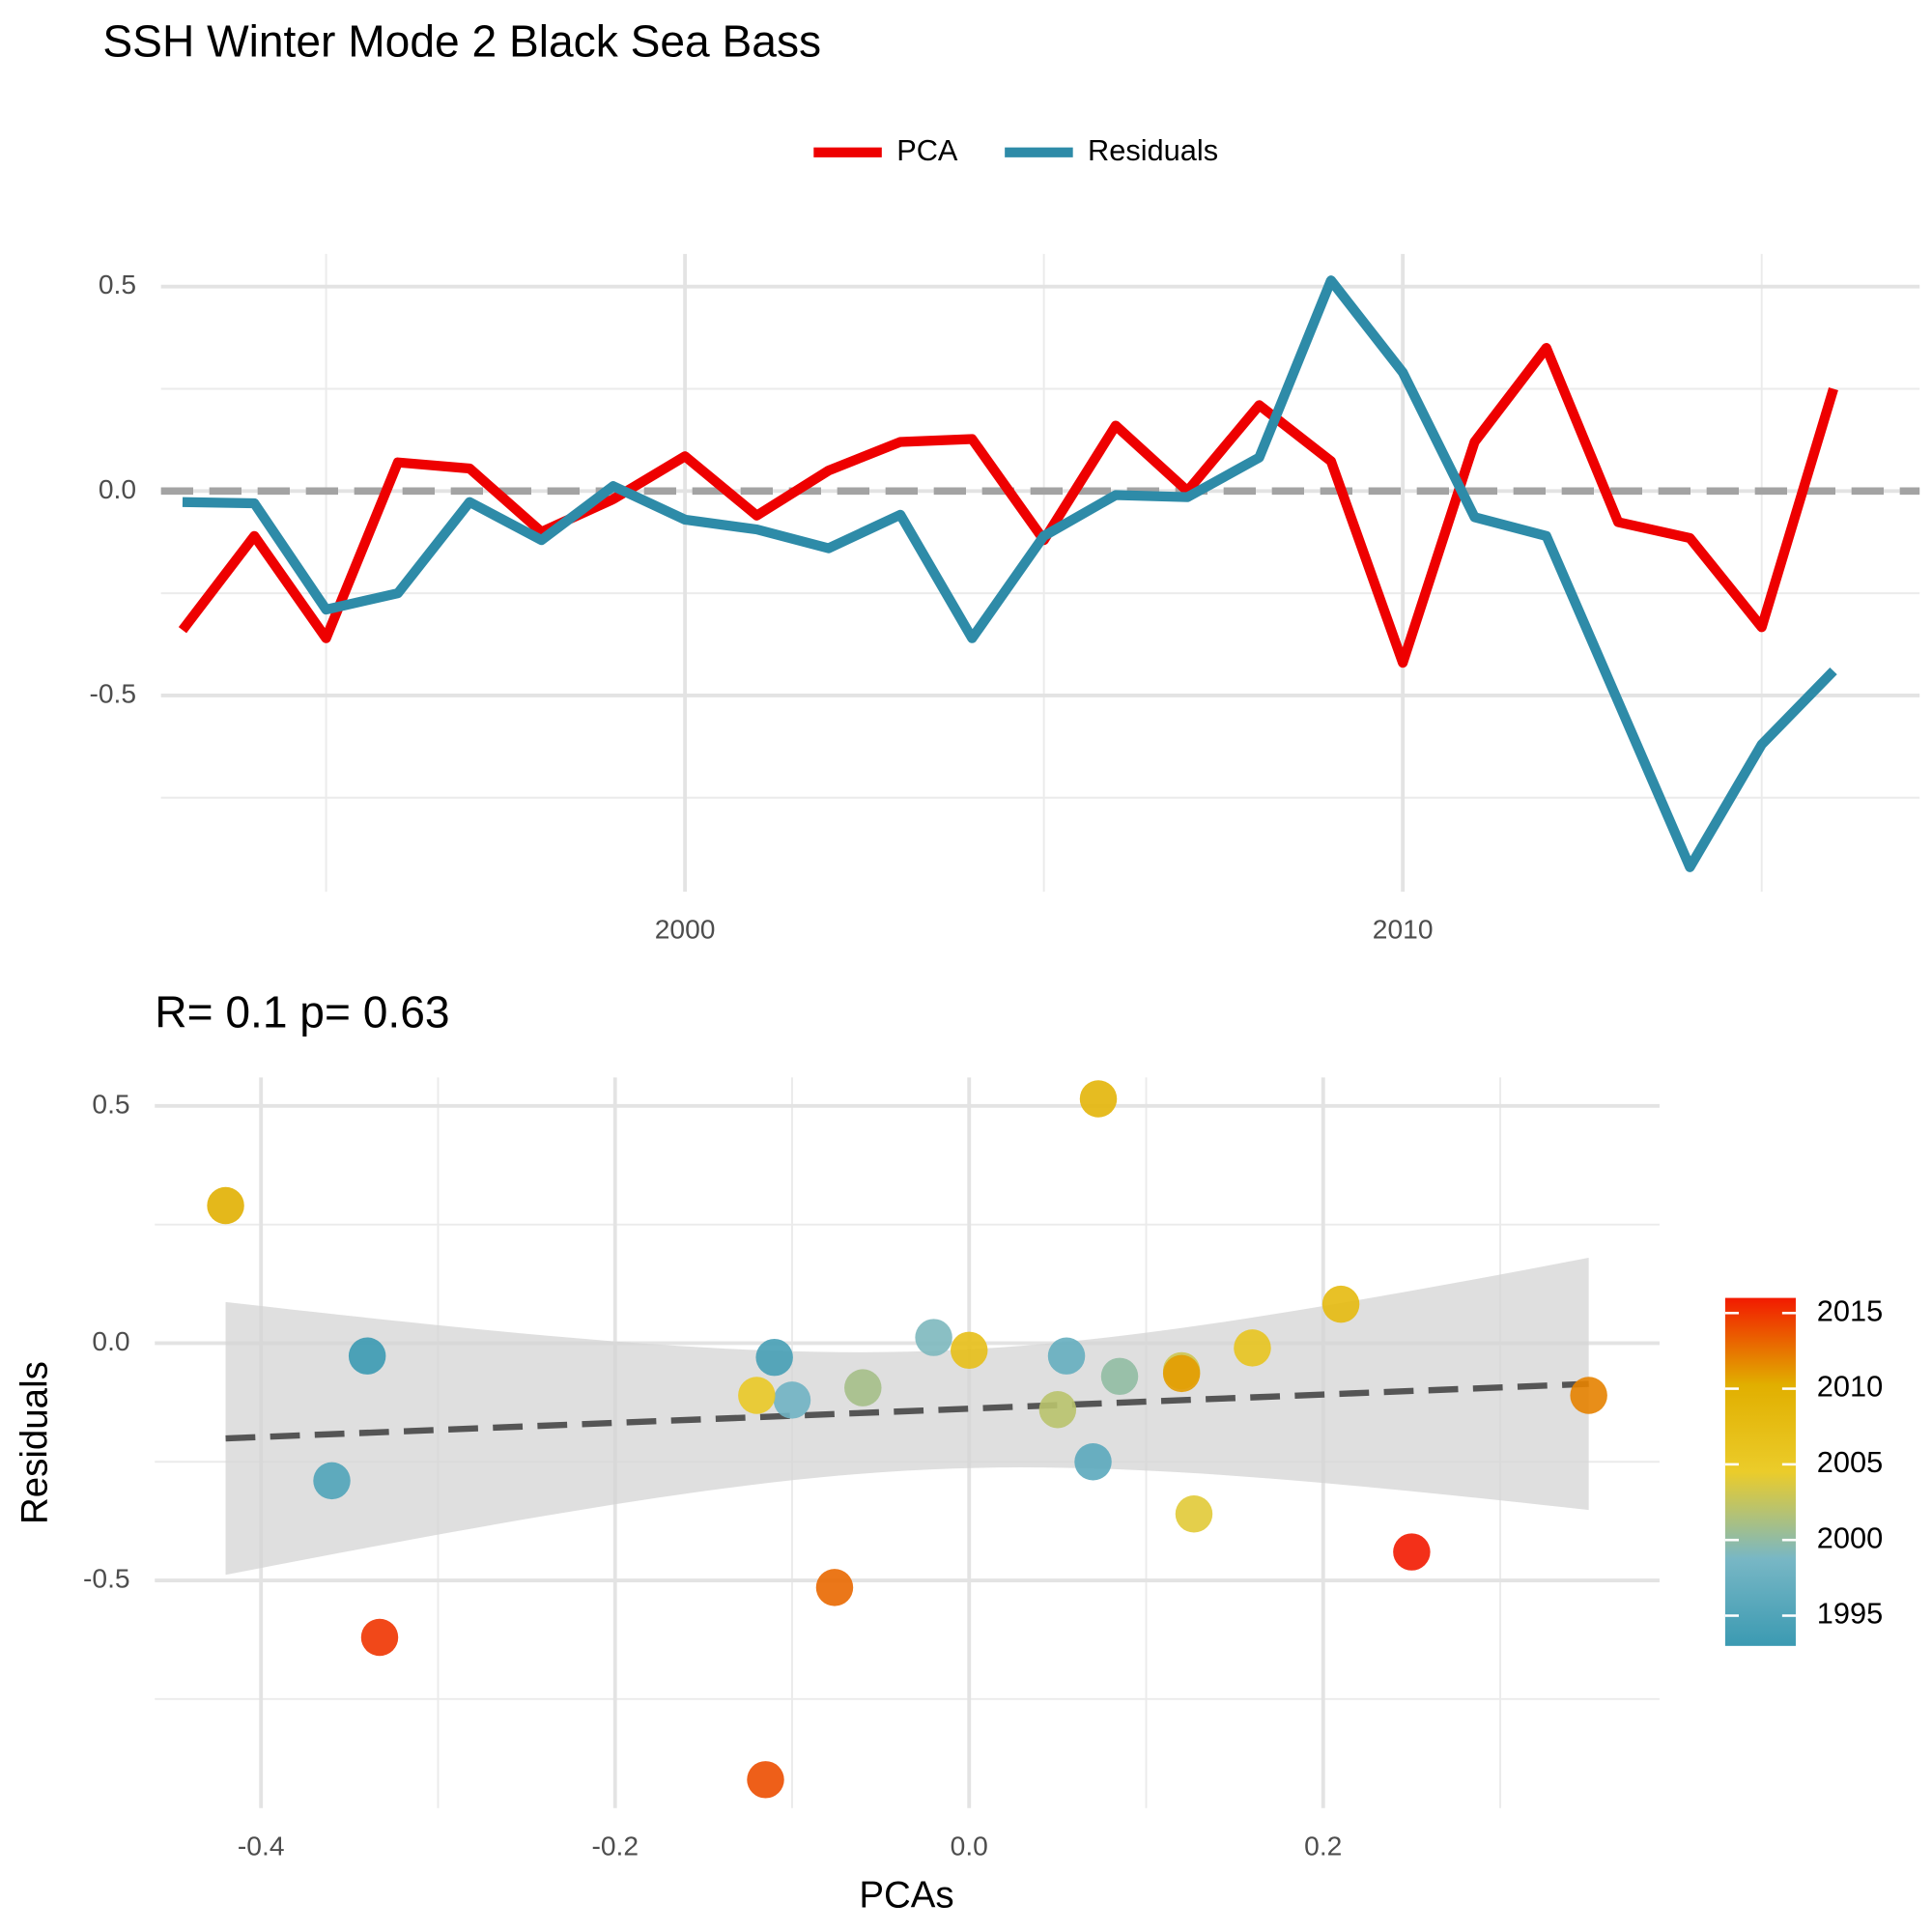 Image resolution: width=1932 pixels, height=1932 pixels. I want to click on colorbar, so click(1760, 1471).